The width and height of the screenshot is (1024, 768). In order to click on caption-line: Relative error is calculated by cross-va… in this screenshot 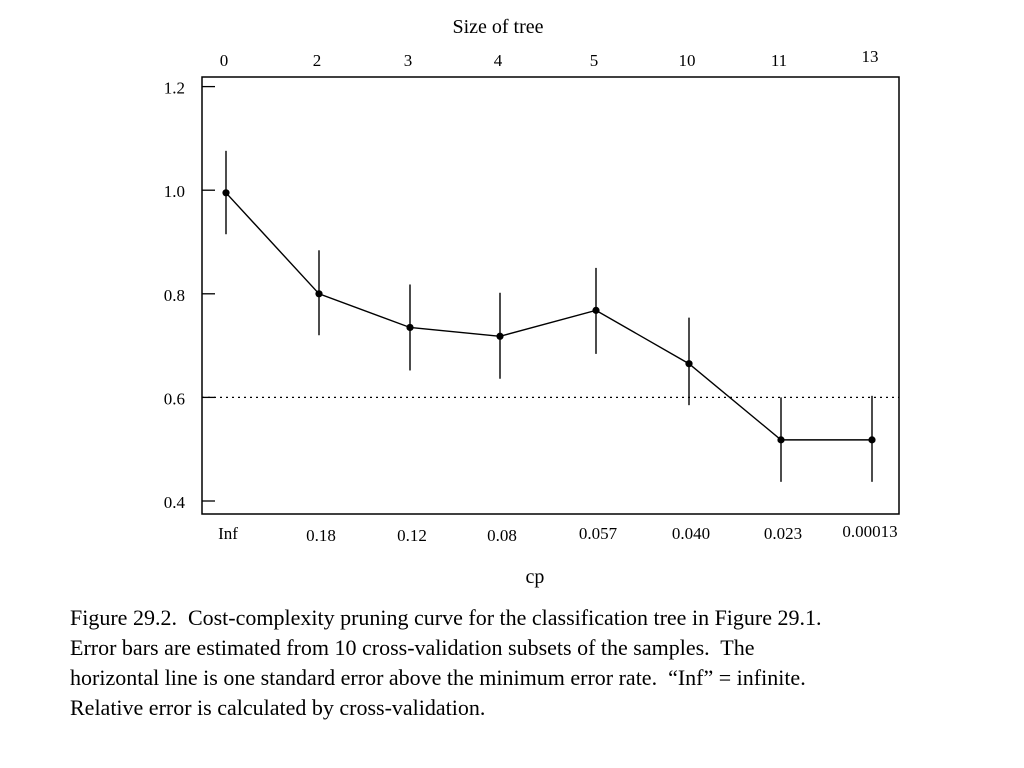, I will do `click(278, 707)`.